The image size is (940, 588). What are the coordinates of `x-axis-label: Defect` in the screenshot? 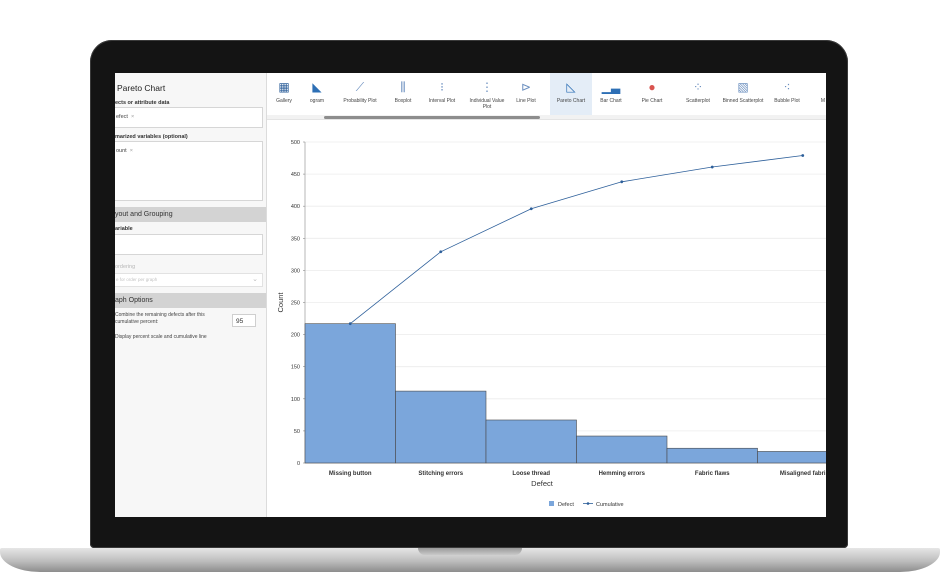 It's located at (542, 483).